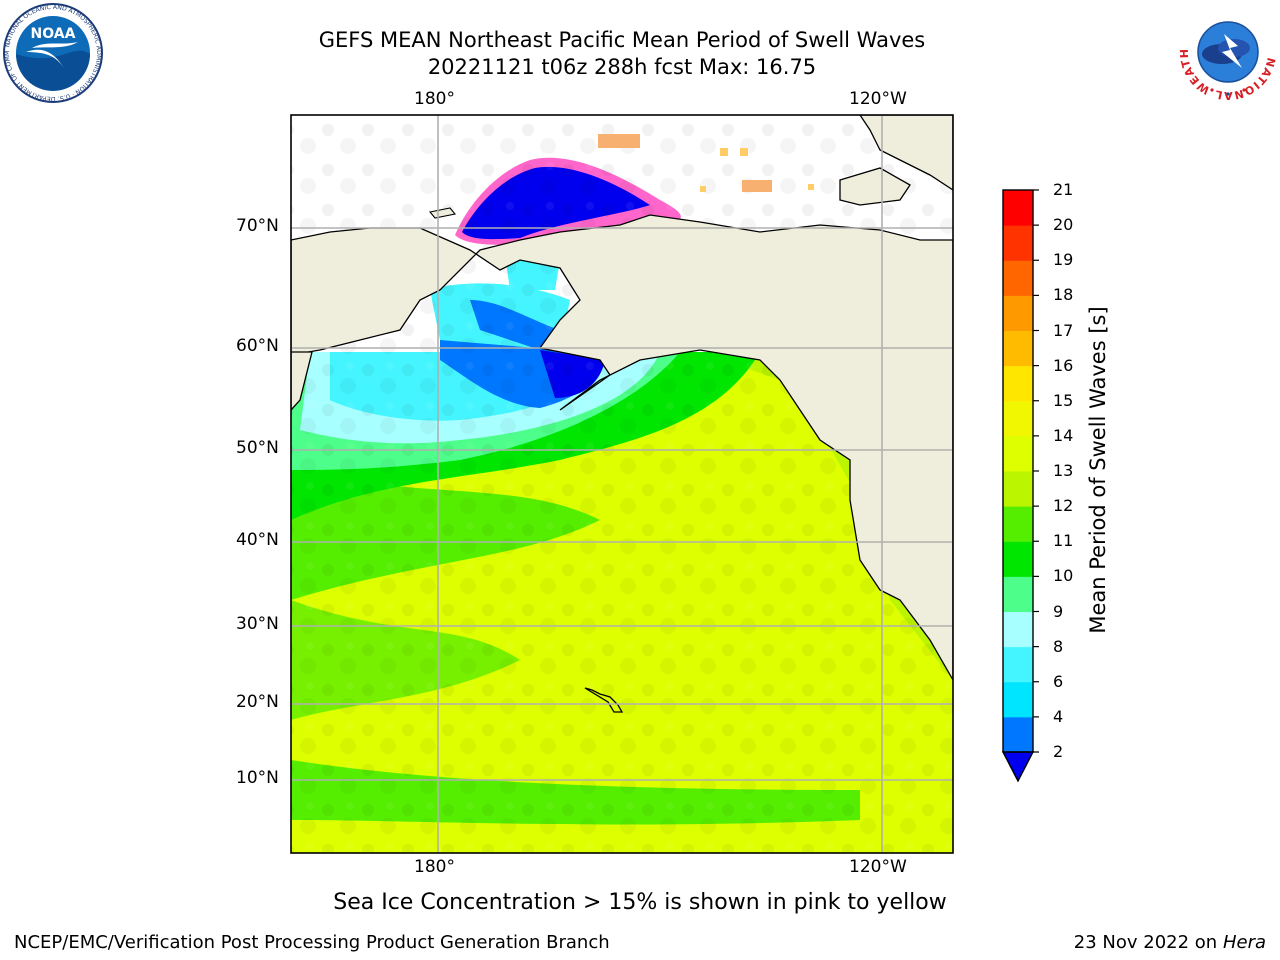 Image resolution: width=1280 pixels, height=960 pixels. Describe the element at coordinates (53, 34) in the screenshot. I see `noaa-logo-text: NOAA` at that location.